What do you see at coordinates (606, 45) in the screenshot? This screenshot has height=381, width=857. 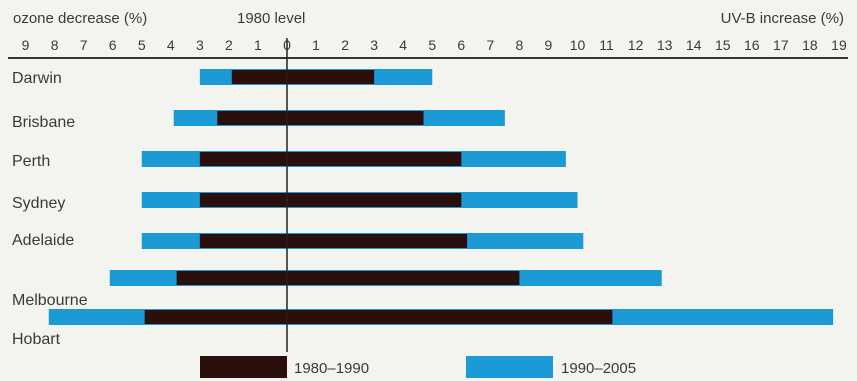 I see `tick-label: 11` at bounding box center [606, 45].